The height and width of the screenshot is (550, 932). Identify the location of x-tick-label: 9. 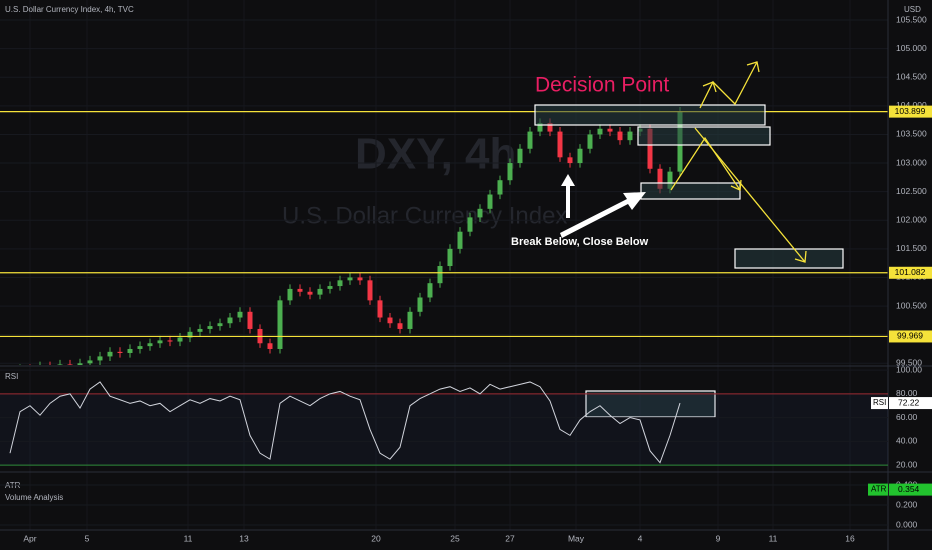
(718, 538).